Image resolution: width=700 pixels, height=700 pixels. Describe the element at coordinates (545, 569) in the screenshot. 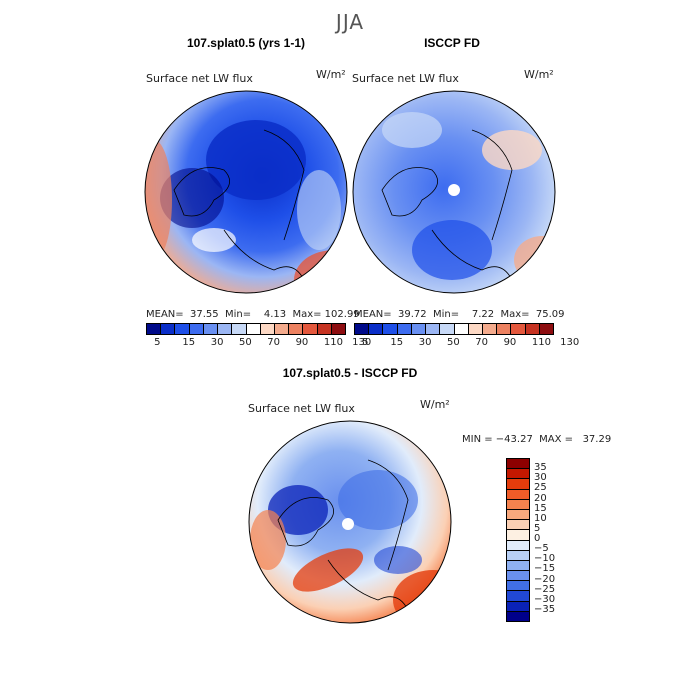

I see `colorbar-tick-label: −15` at that location.